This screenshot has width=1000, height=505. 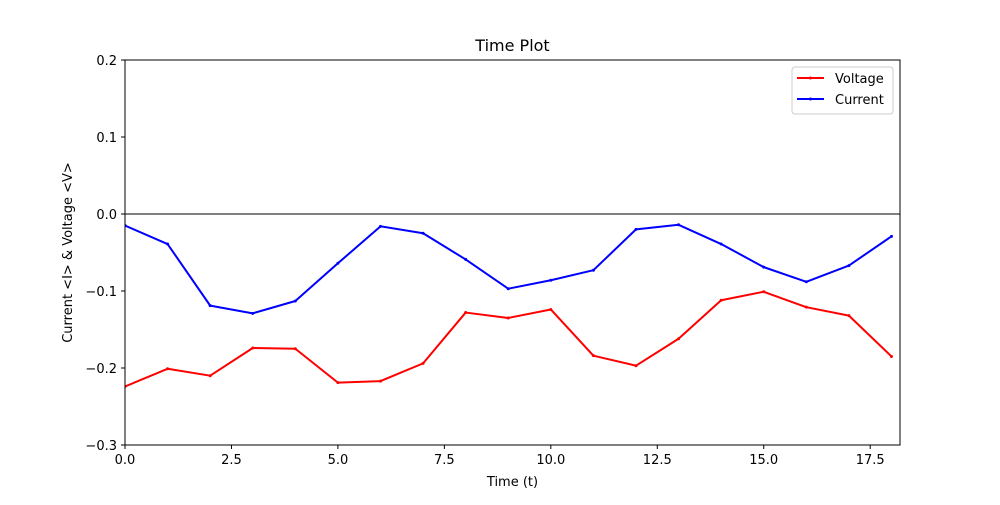 What do you see at coordinates (106, 61) in the screenshot?
I see `y-tick-label: 0.2` at bounding box center [106, 61].